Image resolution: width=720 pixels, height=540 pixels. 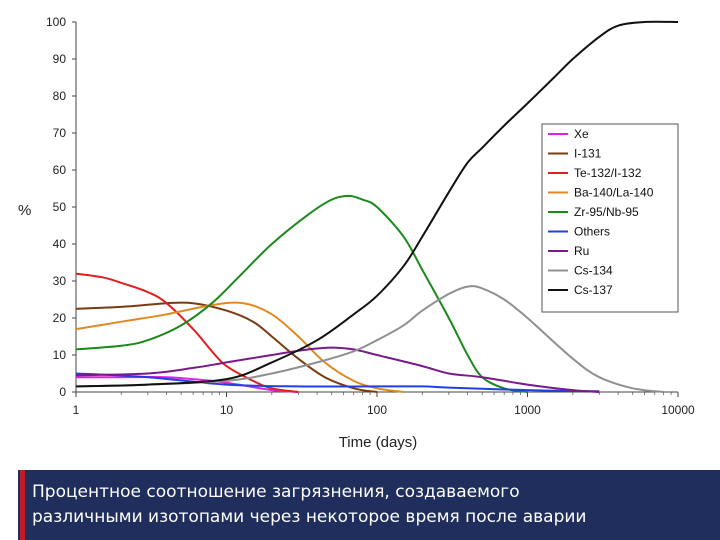 What do you see at coordinates (60, 59) in the screenshot?
I see `y-tick-label: 90` at bounding box center [60, 59].